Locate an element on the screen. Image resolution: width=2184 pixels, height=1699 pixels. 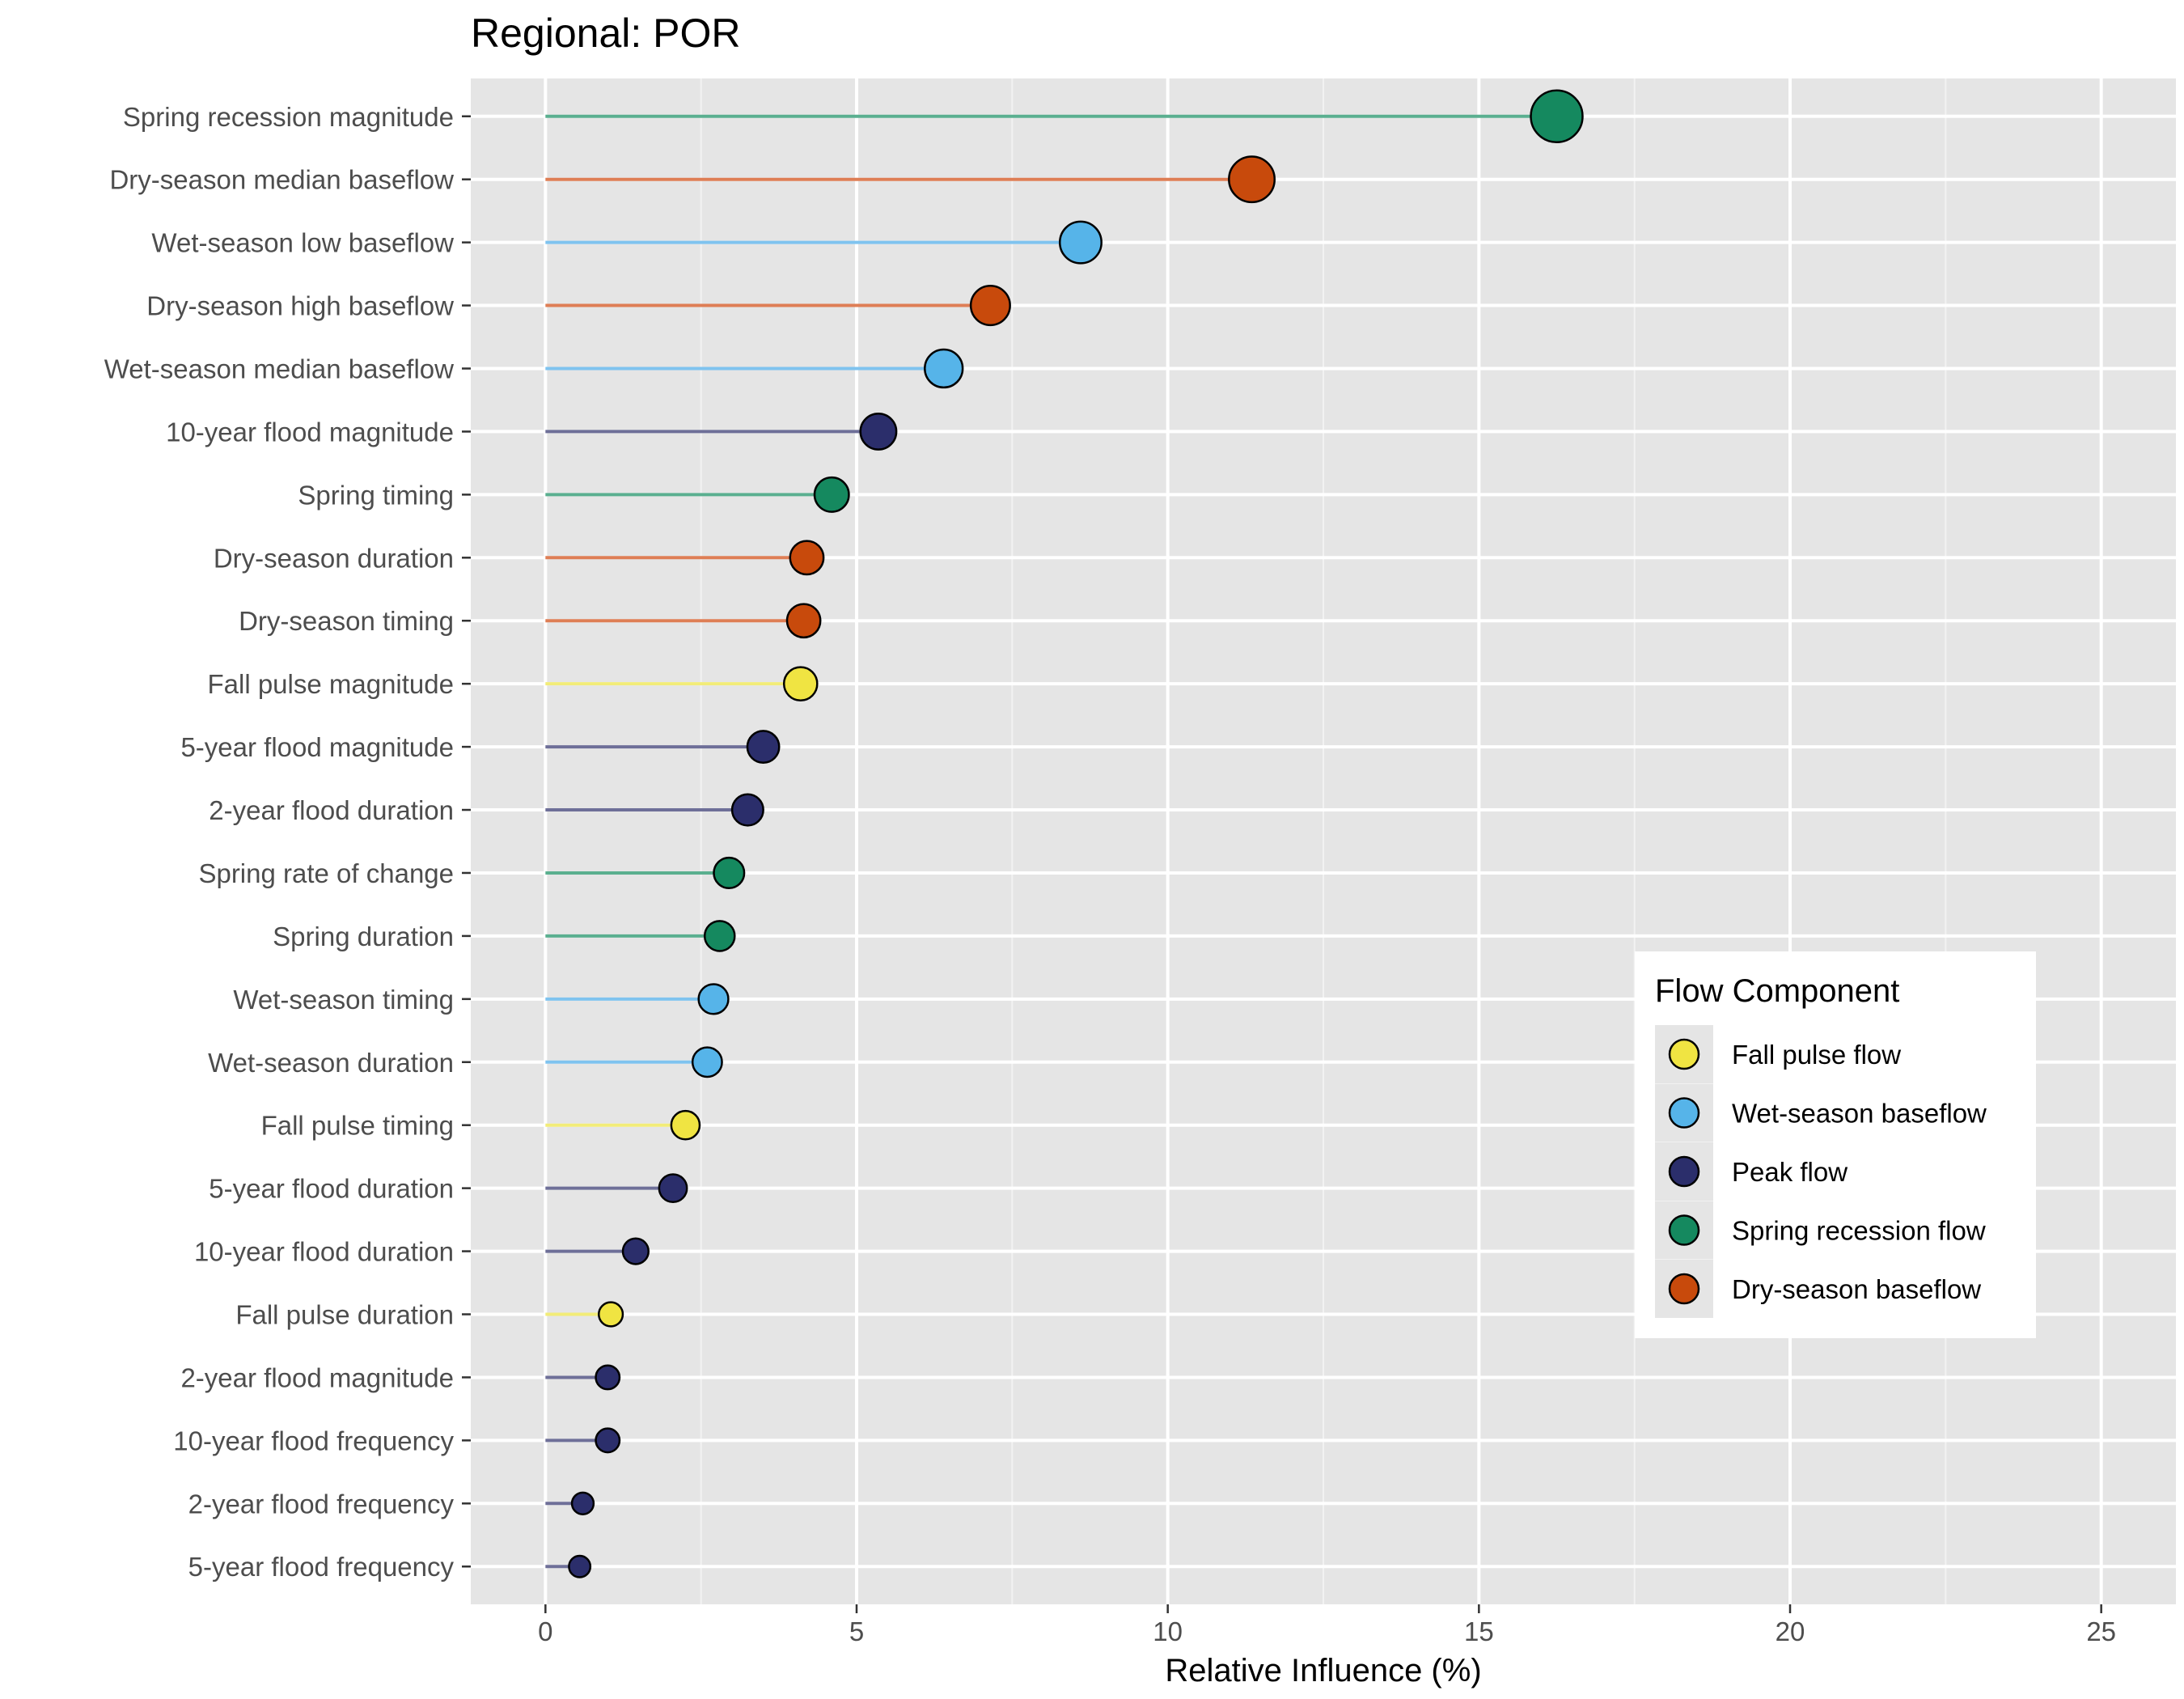
y-tick-label: Dry-season high baseflow is located at coordinates (300, 306).